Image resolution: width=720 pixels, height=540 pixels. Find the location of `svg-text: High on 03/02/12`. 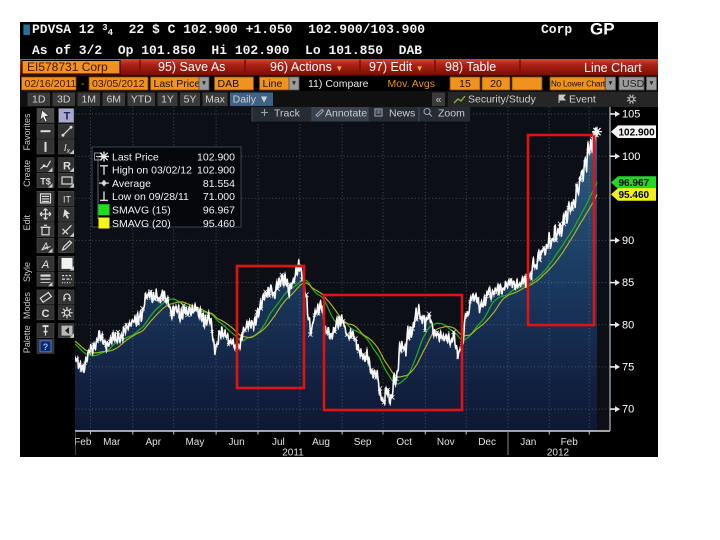

svg-text: High on 03/02/12 is located at coordinates (152, 171).